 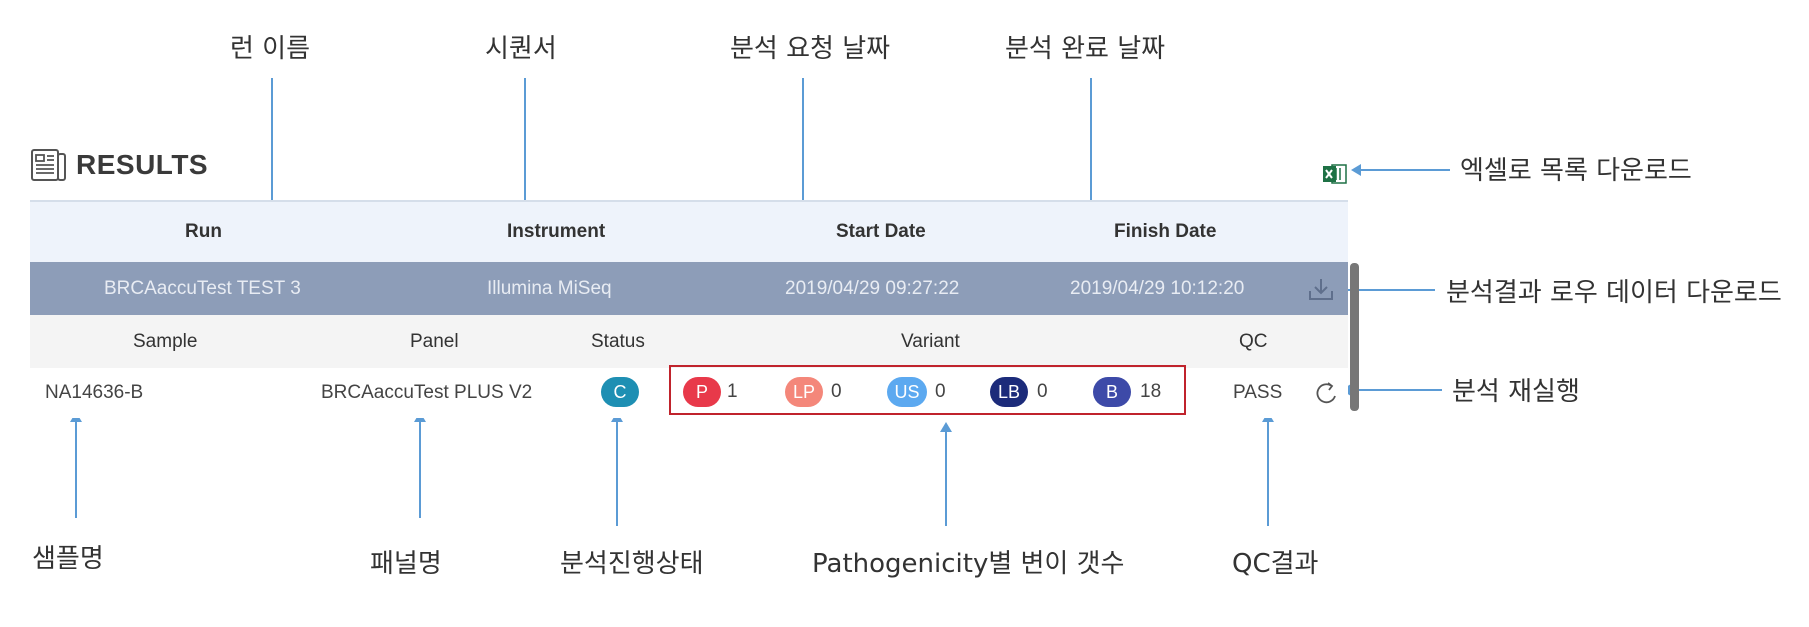 What do you see at coordinates (1165, 231) in the screenshot?
I see `header-finish-date: Finish Date` at bounding box center [1165, 231].